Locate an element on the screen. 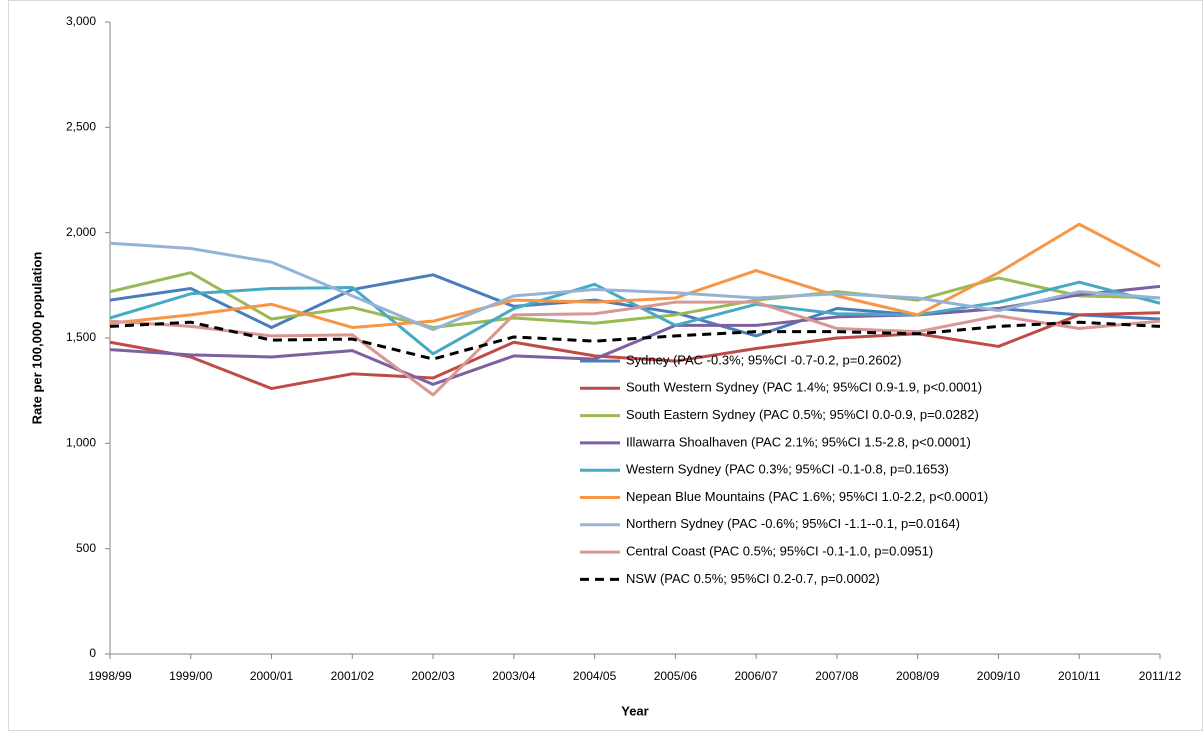  x-tick-label: 2005/06 is located at coordinates (676, 676).